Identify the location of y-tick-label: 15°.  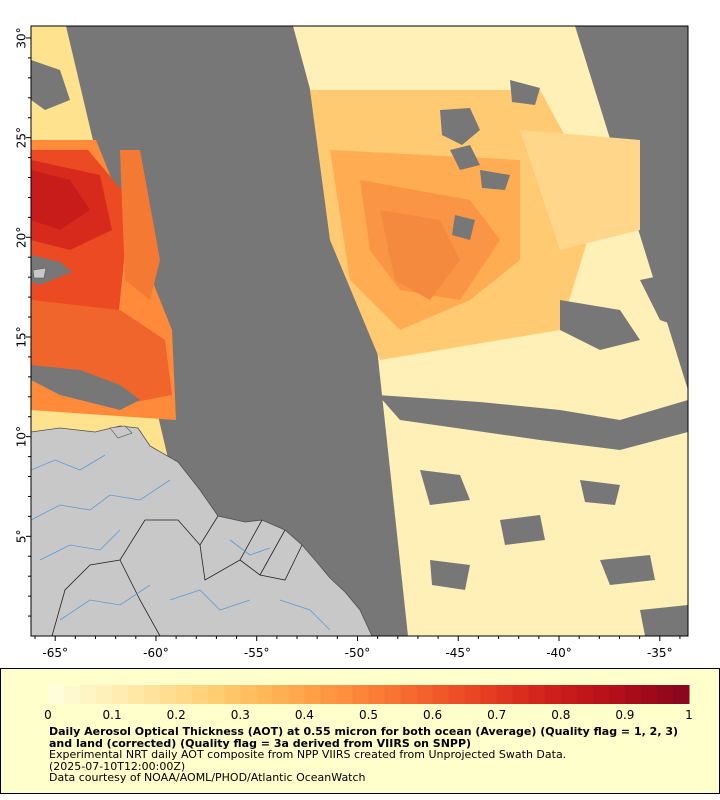
(22, 336).